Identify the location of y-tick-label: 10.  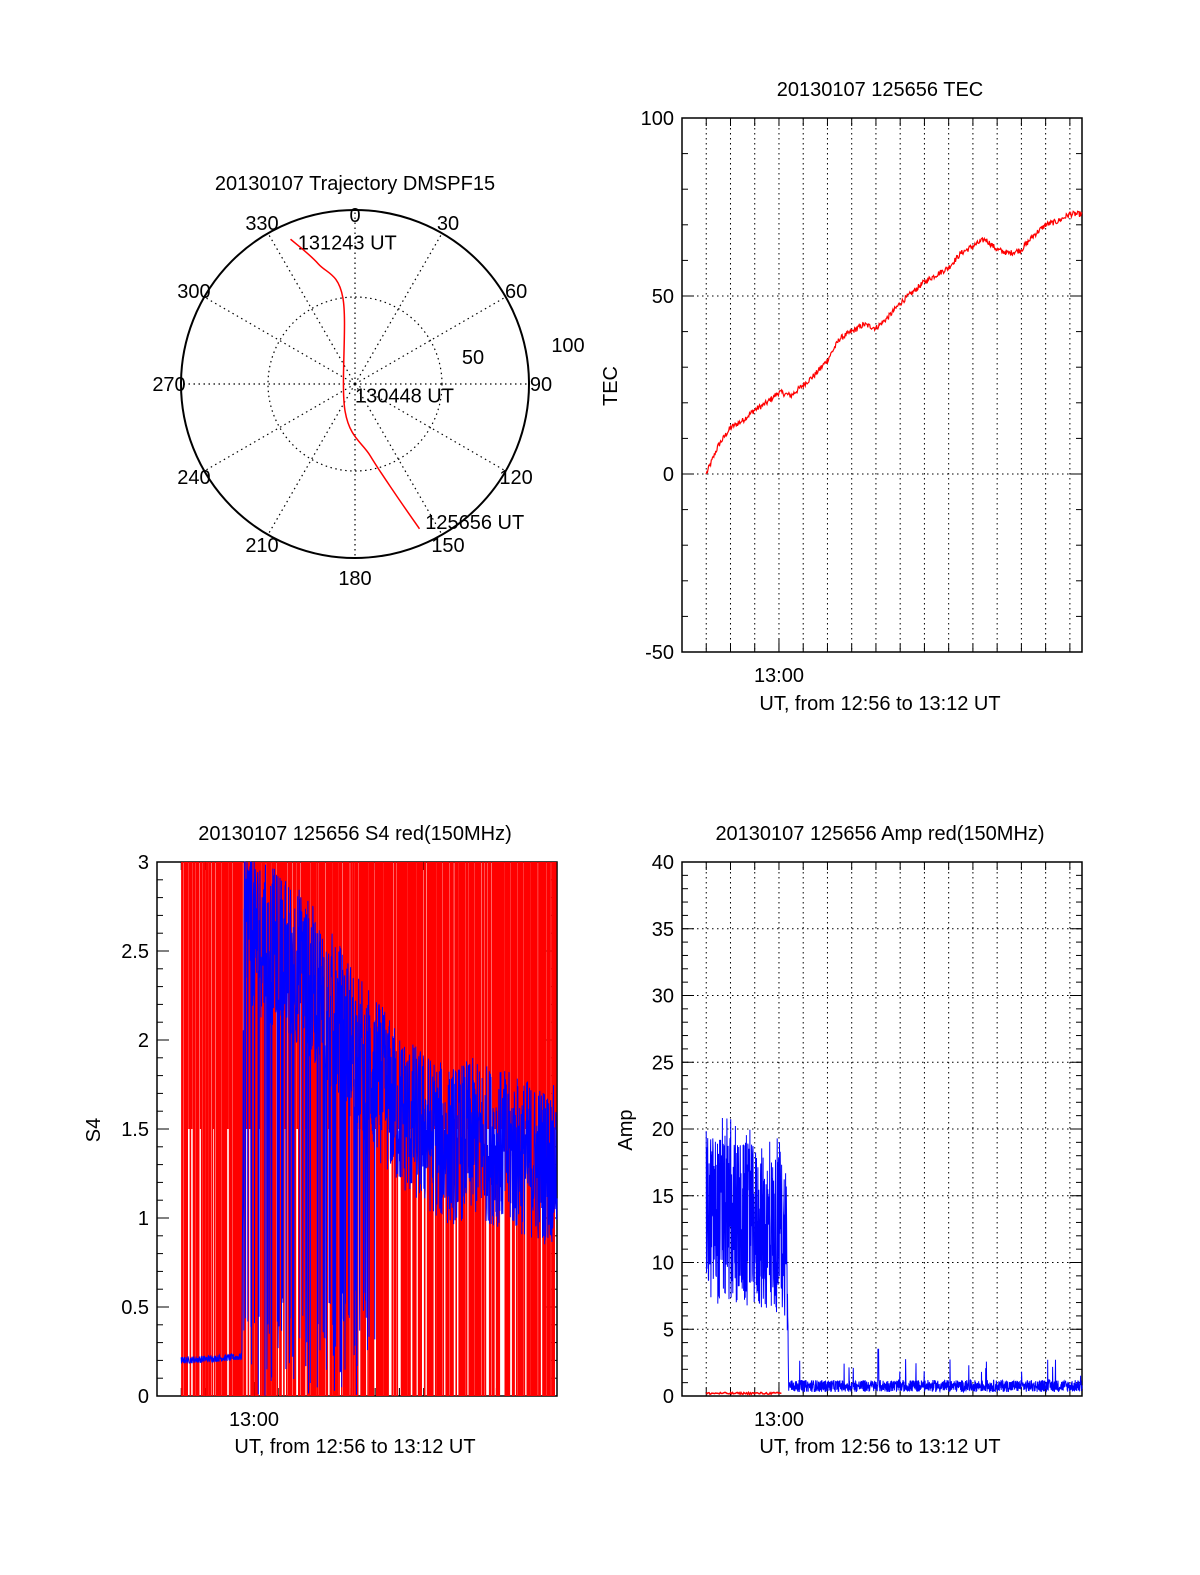
(663, 1264).